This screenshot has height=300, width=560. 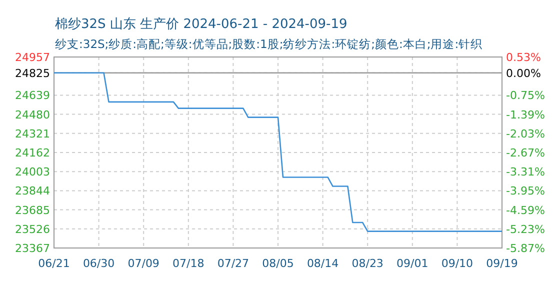 What do you see at coordinates (368, 263) in the screenshot?
I see `x-tick-label: 08/23` at bounding box center [368, 263].